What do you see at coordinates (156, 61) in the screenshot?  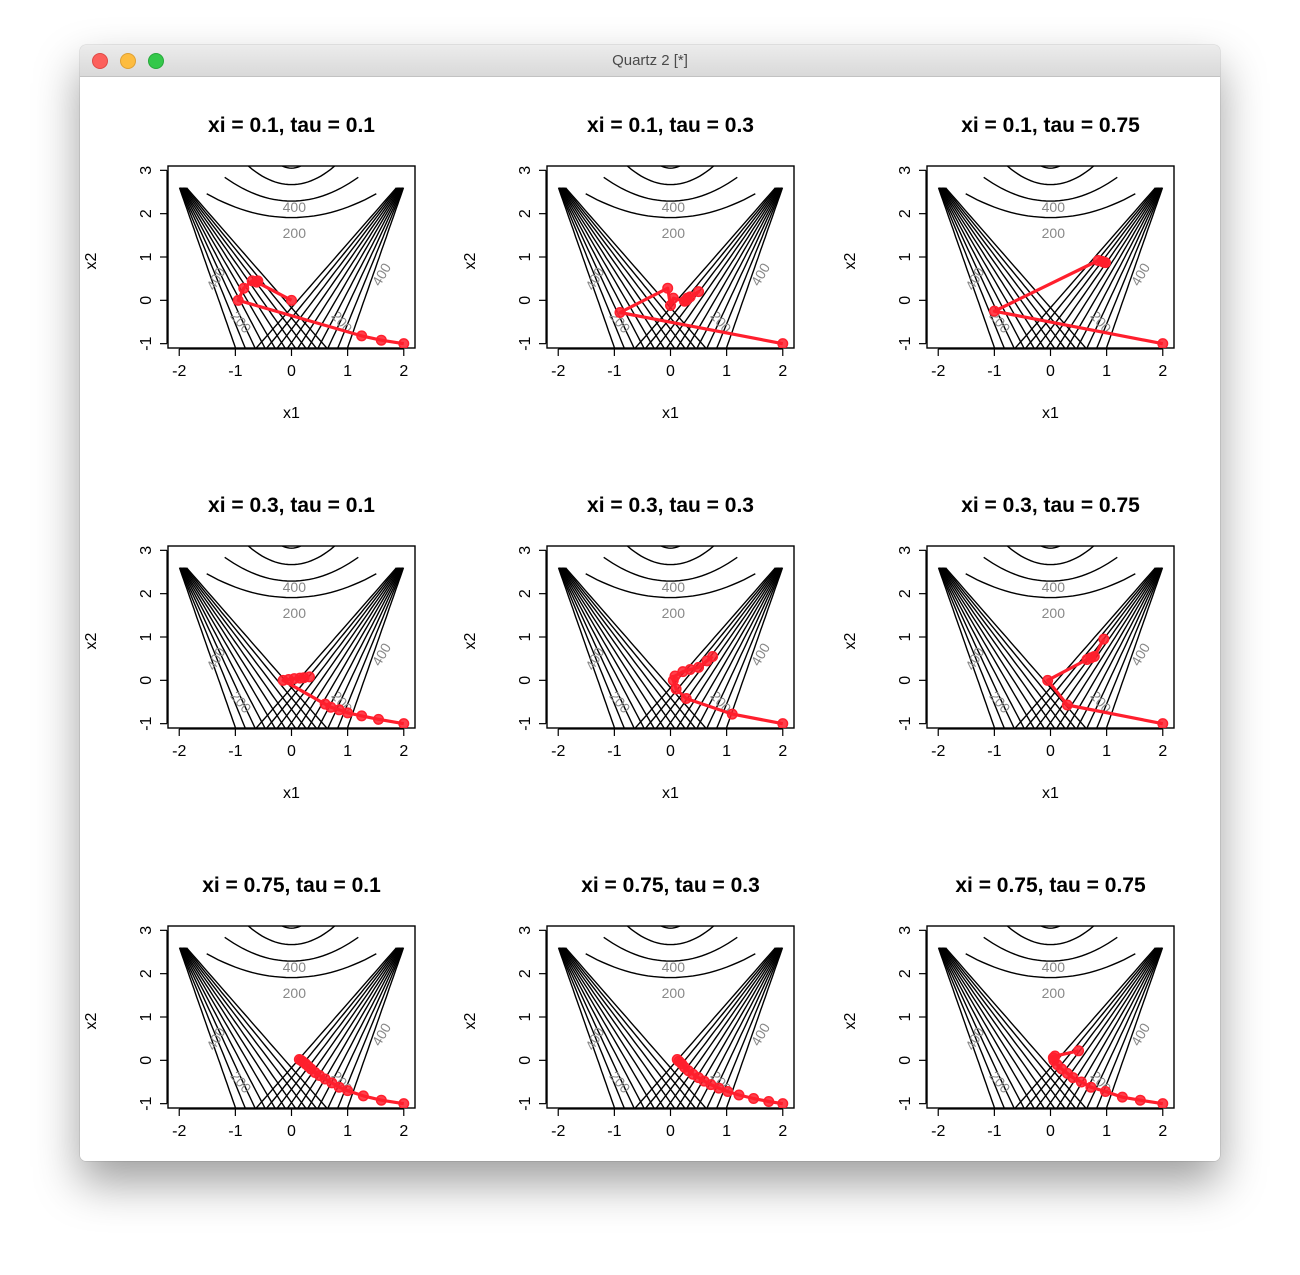 I see `zoom-button` at bounding box center [156, 61].